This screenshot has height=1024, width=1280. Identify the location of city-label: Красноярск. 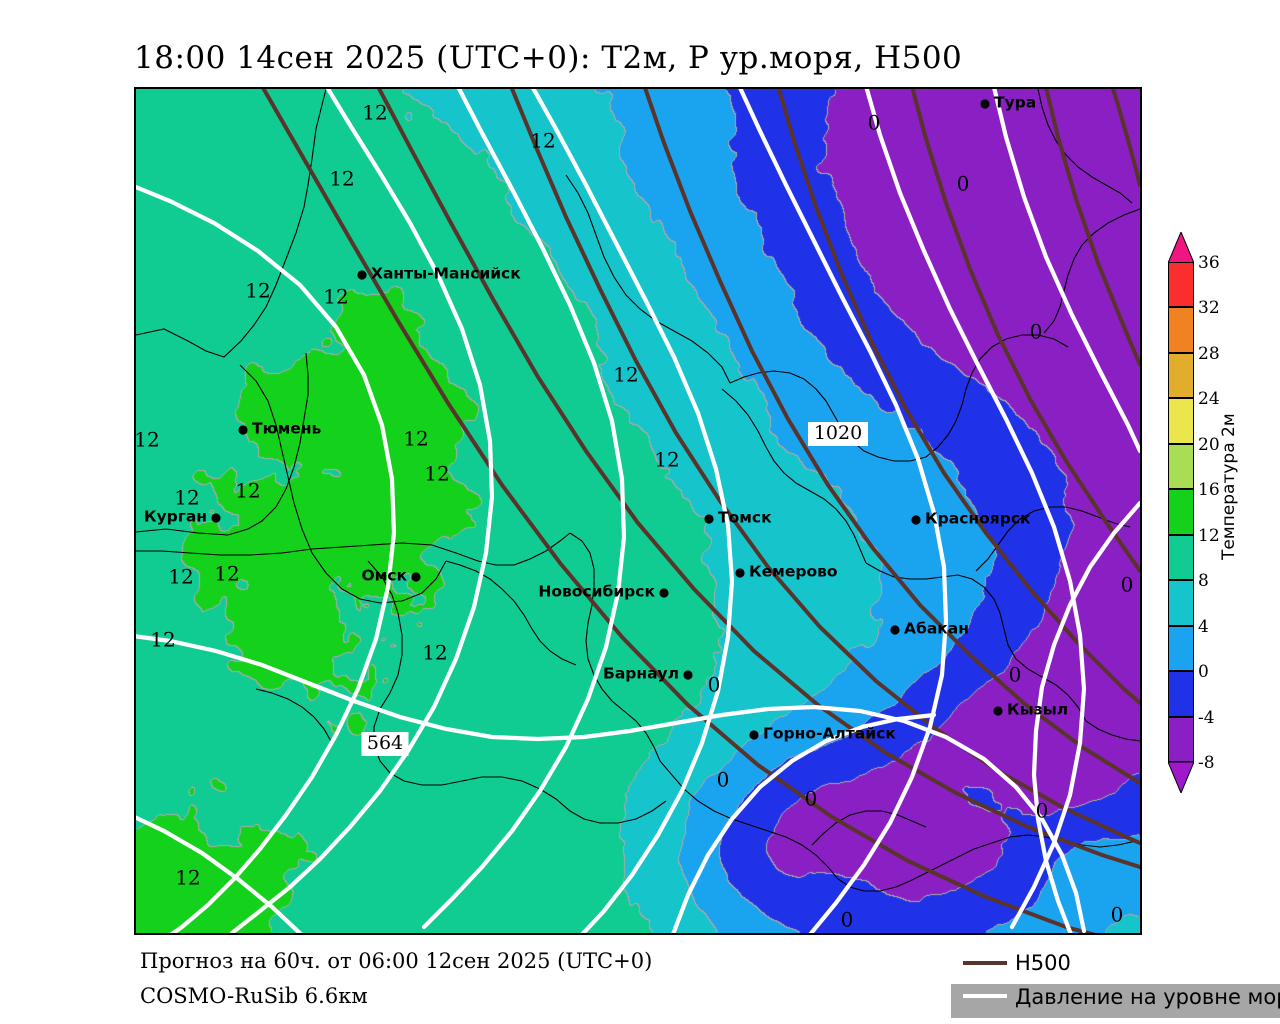
(978, 519).